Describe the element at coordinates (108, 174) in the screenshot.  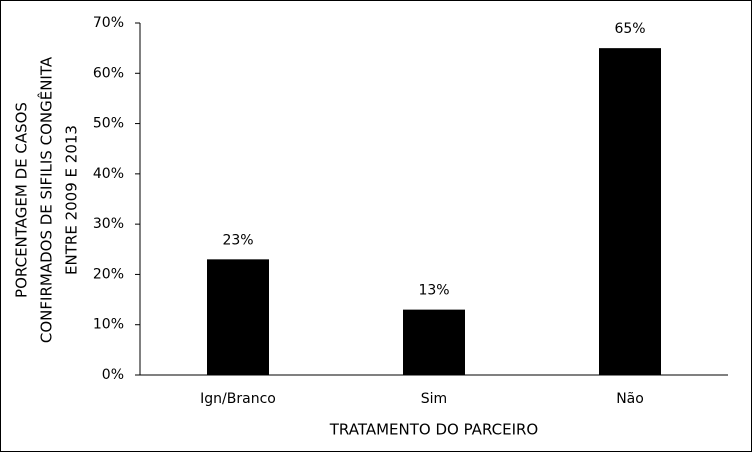
I see `y-tick-label: 40%` at that location.